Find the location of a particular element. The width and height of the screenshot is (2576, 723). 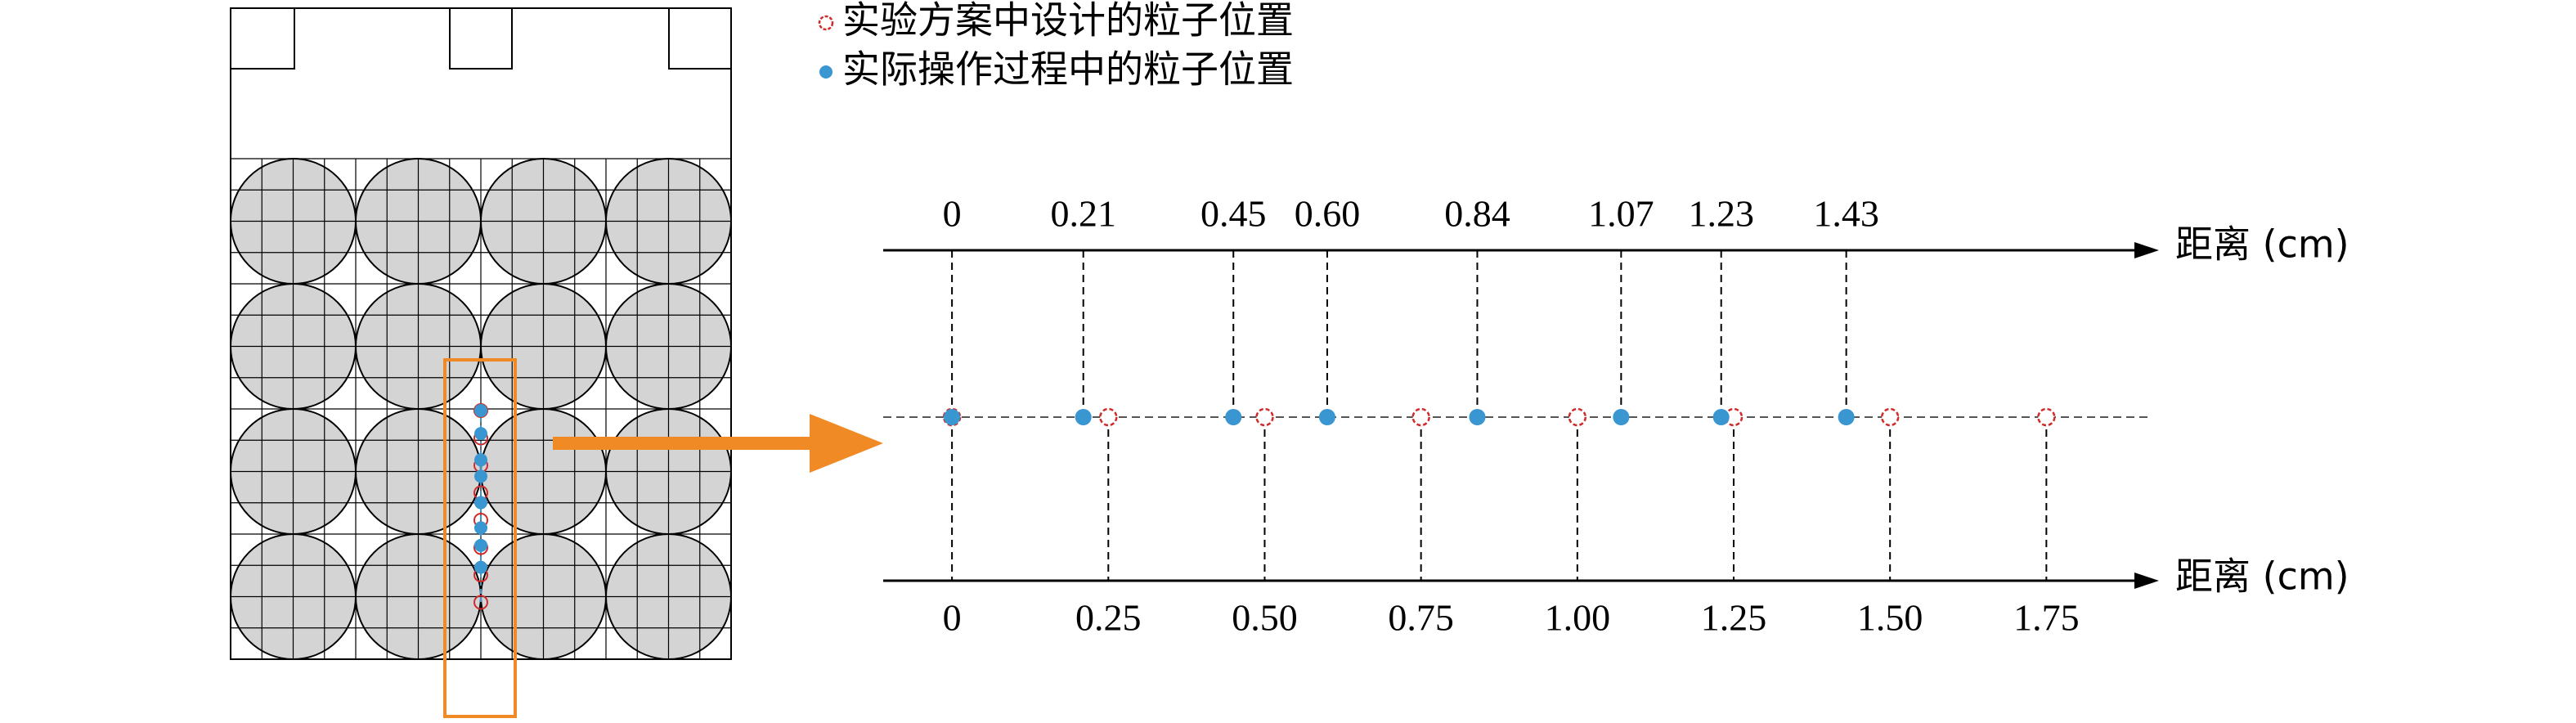

top-tick-label: 0.45 is located at coordinates (1233, 214).